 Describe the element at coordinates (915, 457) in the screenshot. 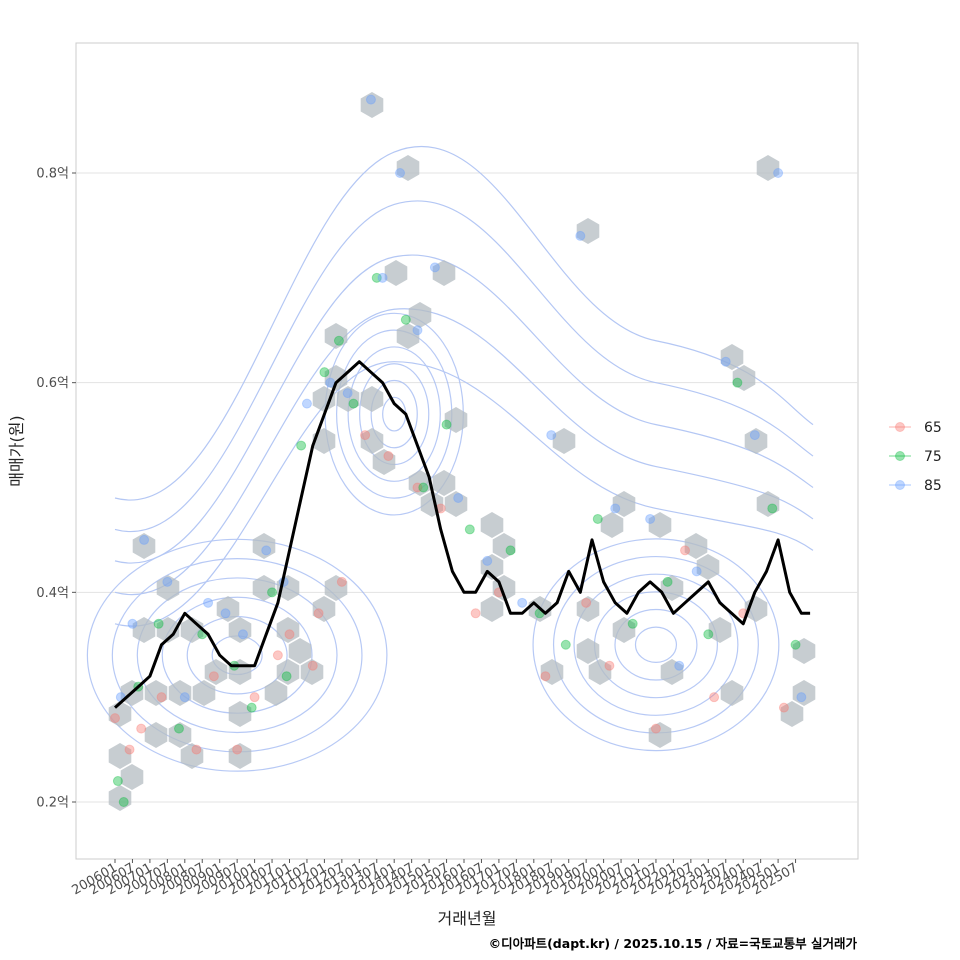

I see `legend: 65 75 85` at that location.